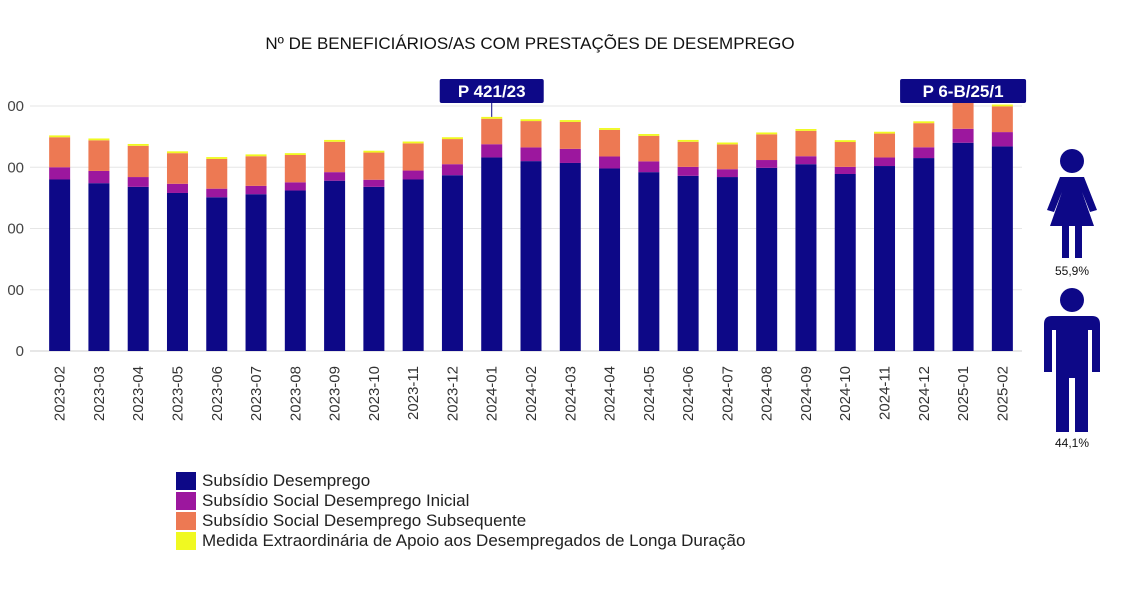  I want to click on male-figure, so click(1072, 360).